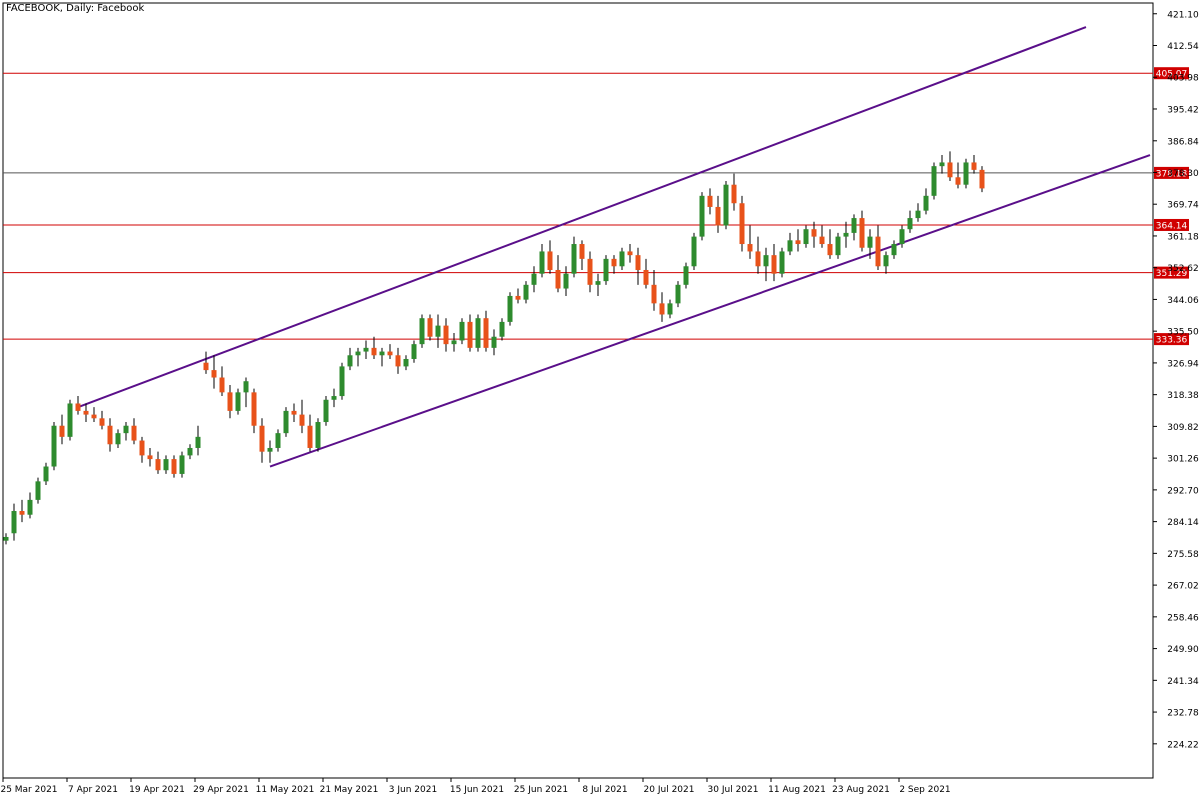  Describe the element at coordinates (1183, 206) in the screenshot. I see `y-tick-label: 369.74` at that location.